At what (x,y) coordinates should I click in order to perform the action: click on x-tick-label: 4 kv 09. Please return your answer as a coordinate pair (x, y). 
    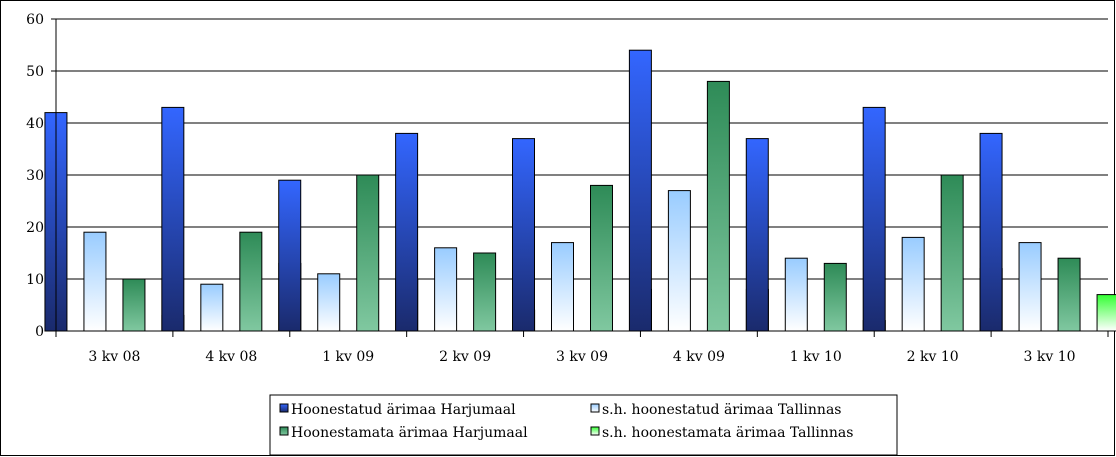
    Looking at the image, I should click on (699, 357).